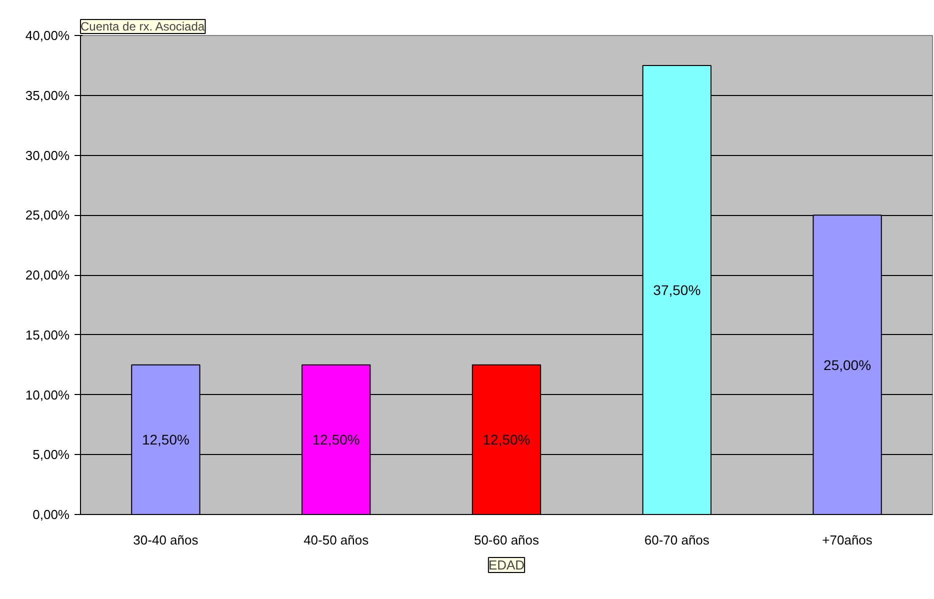 The image size is (934, 599). Describe the element at coordinates (47, 215) in the screenshot. I see `y-tick-label: 25,00%` at that location.